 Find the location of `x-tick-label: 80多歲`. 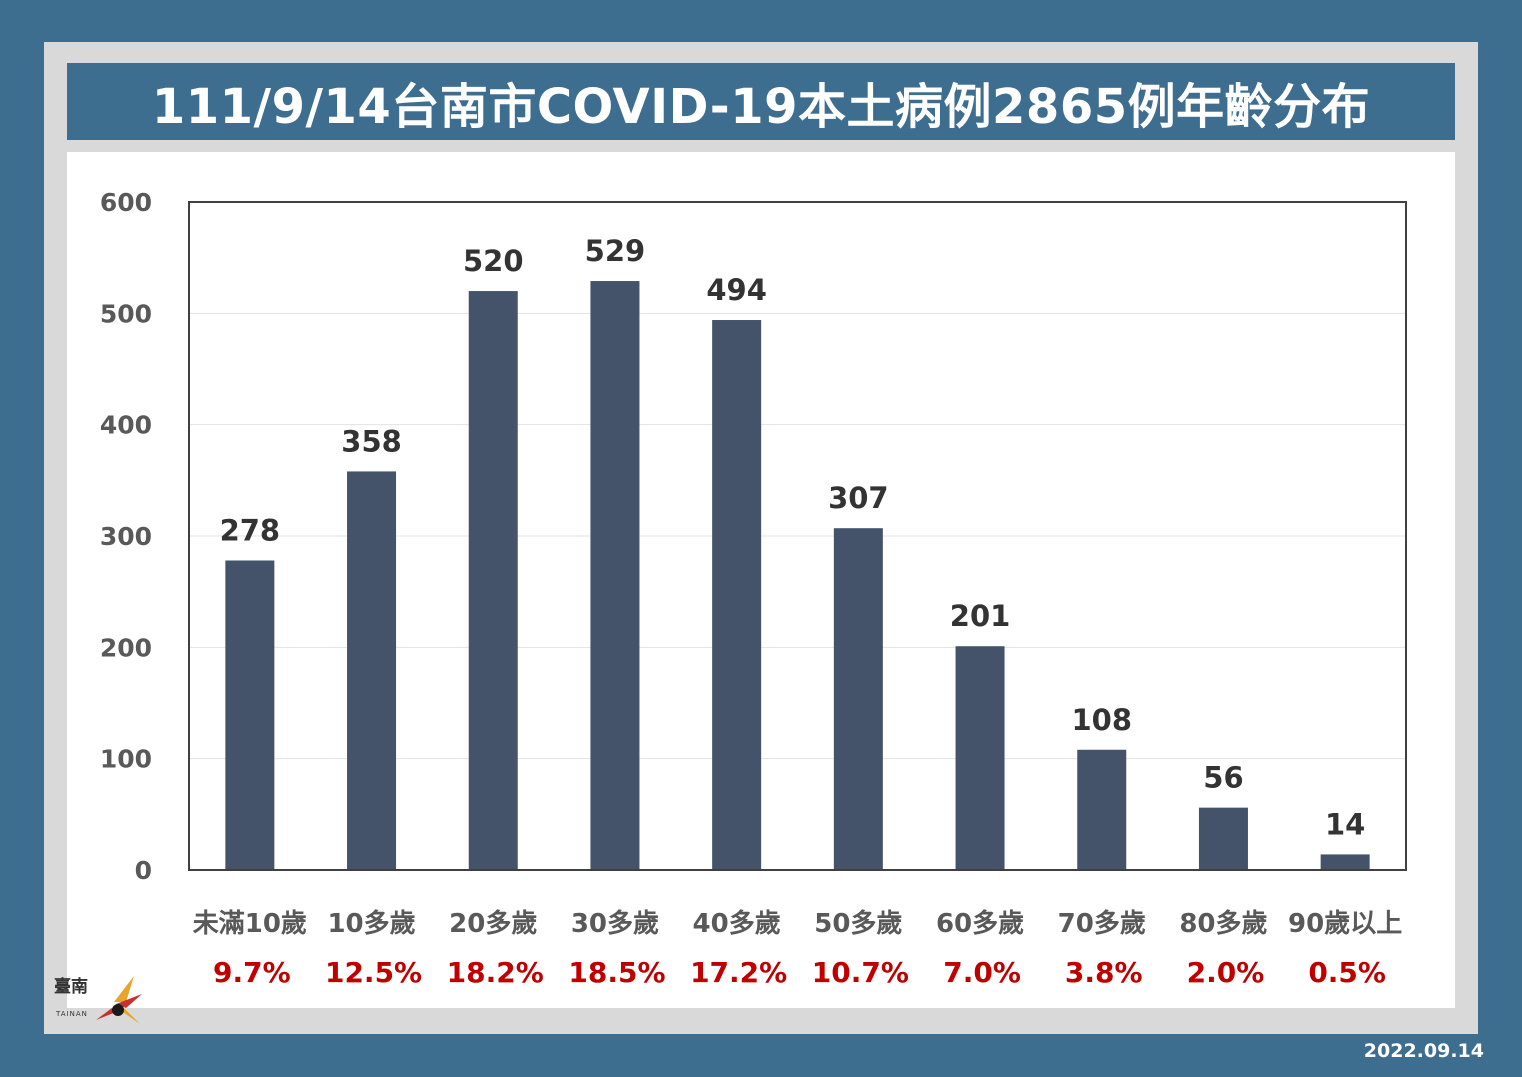

x-tick-label: 80多歲 is located at coordinates (1223, 924).